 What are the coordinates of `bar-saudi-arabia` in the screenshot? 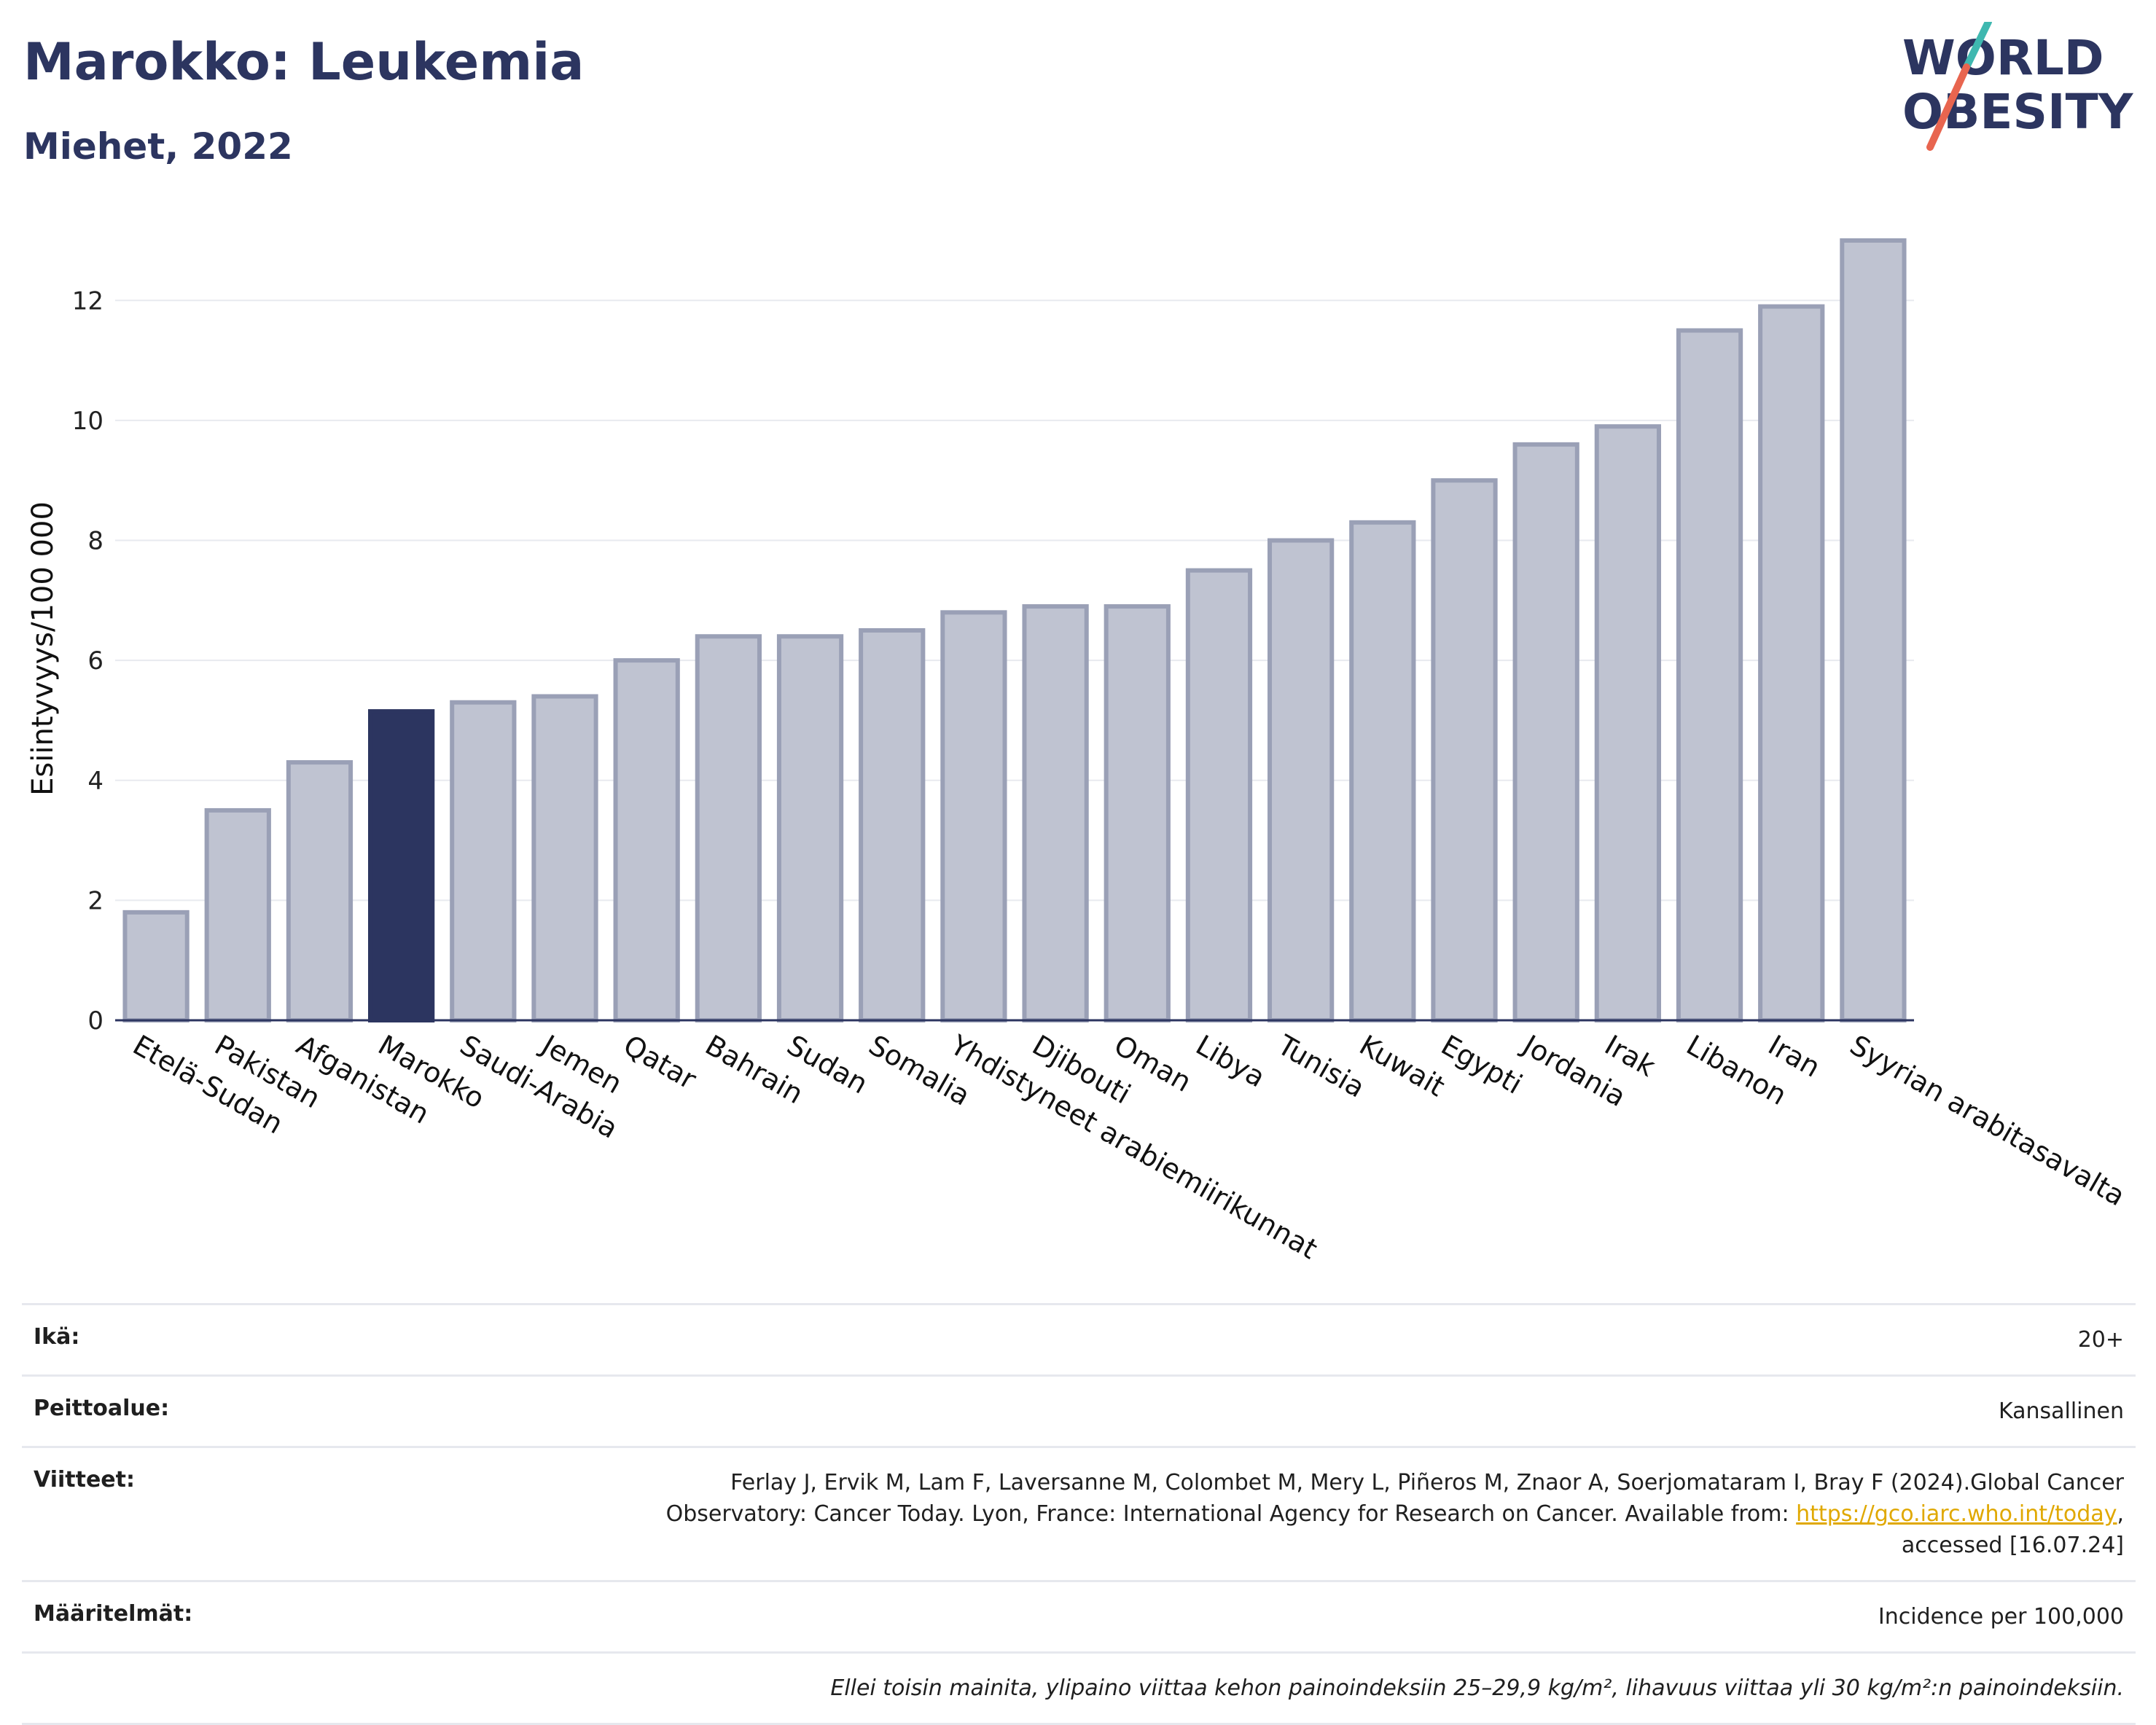 It's located at (484, 861).